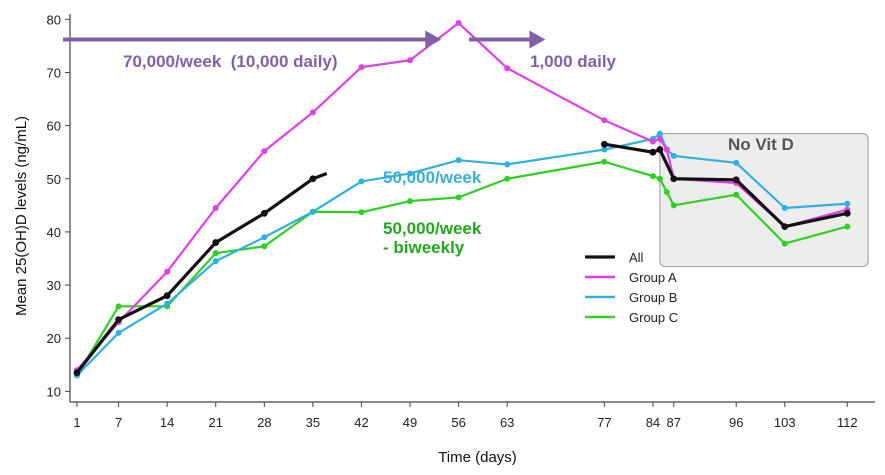 The height and width of the screenshot is (475, 885). I want to click on x-ticks: 1 7 14 21 28 35 42 49 56 63 77 84 87 96 103 112, so click(465, 416).